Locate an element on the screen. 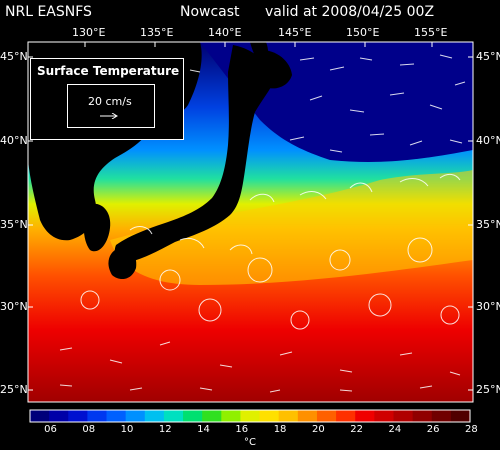 The height and width of the screenshot is (450, 500). lon-label-140: 140°E is located at coordinates (225, 32).